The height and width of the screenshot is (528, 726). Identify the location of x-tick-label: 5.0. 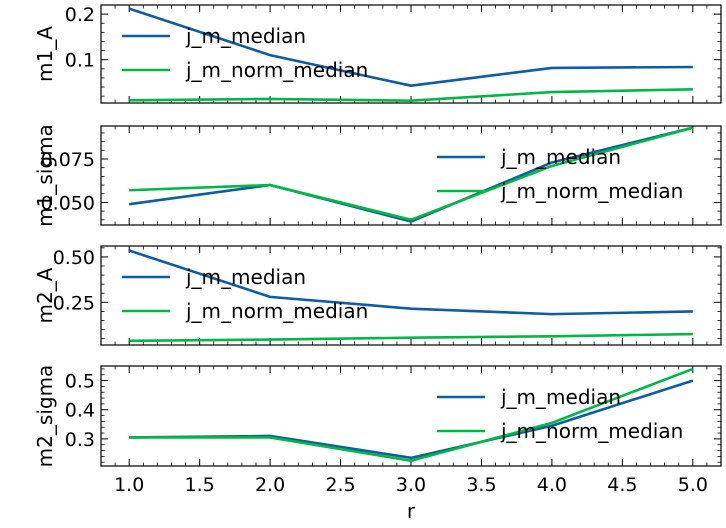
(693, 485).